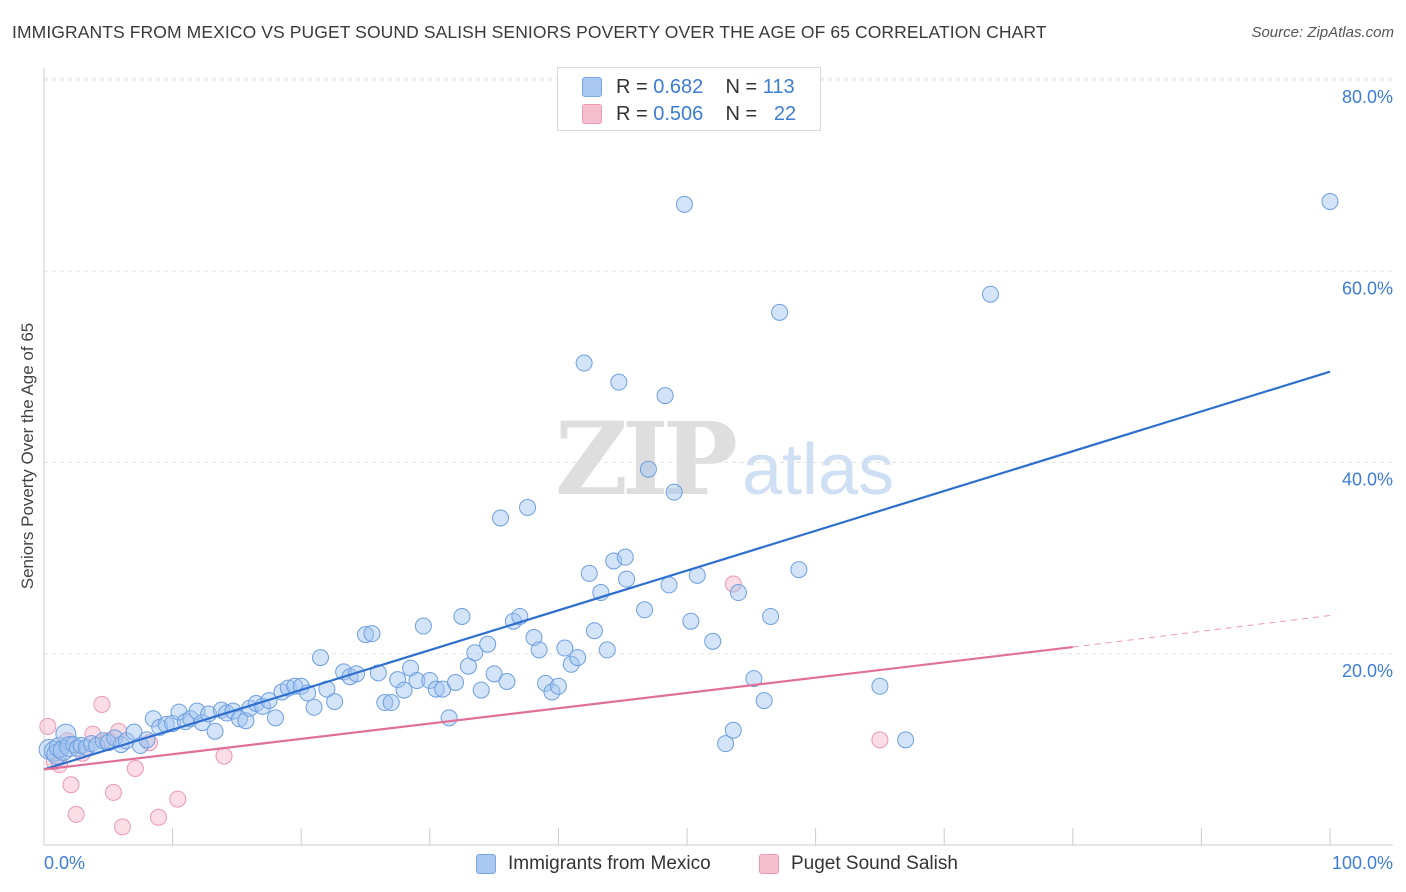 The image size is (1406, 892). I want to click on y-tick-label-20: 20.0%, so click(1367, 671).